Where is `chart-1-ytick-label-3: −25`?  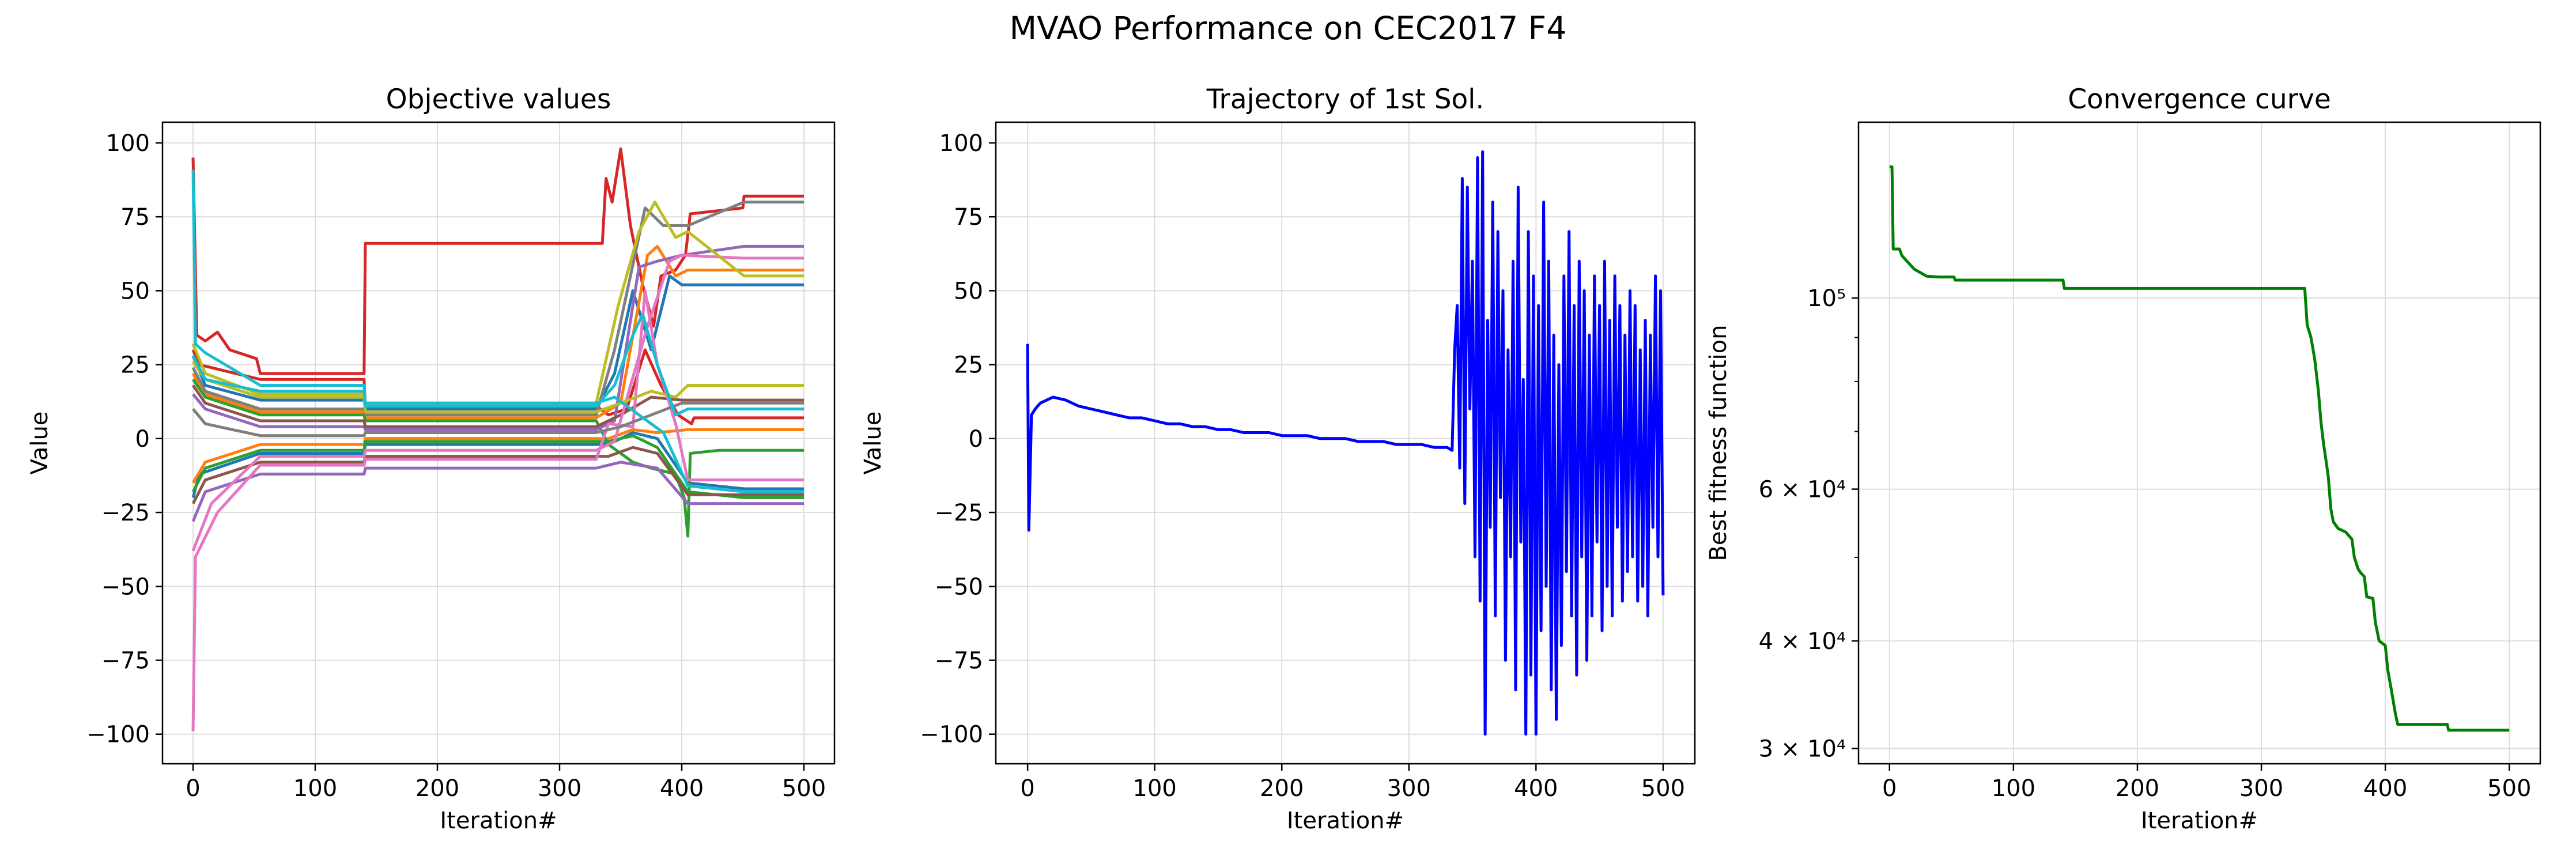
chart-1-ytick-label-3: −25 is located at coordinates (959, 513).